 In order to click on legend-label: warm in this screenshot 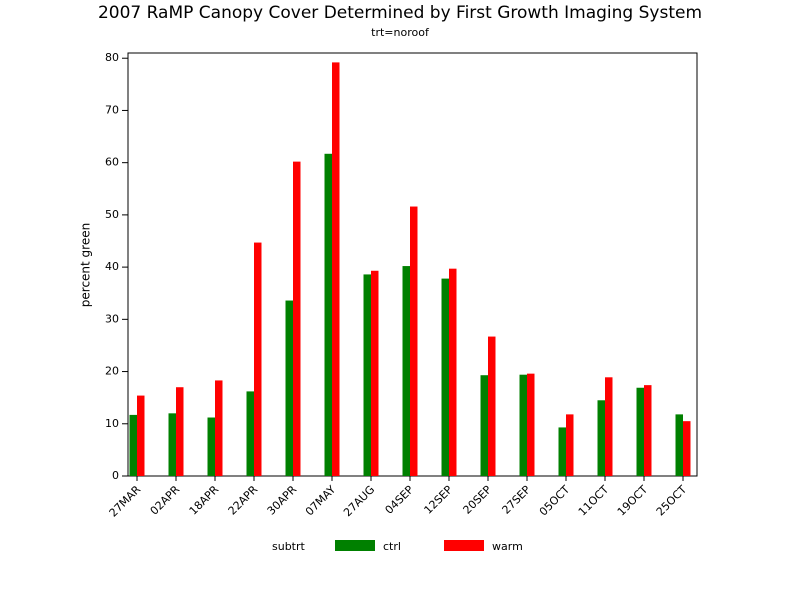, I will do `click(507, 546)`.